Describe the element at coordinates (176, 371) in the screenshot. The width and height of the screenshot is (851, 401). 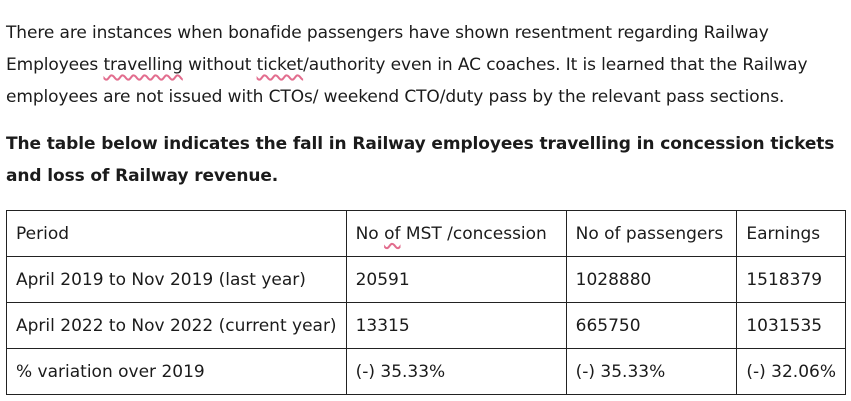
I see `cell-period: % variation over 2019` at that location.